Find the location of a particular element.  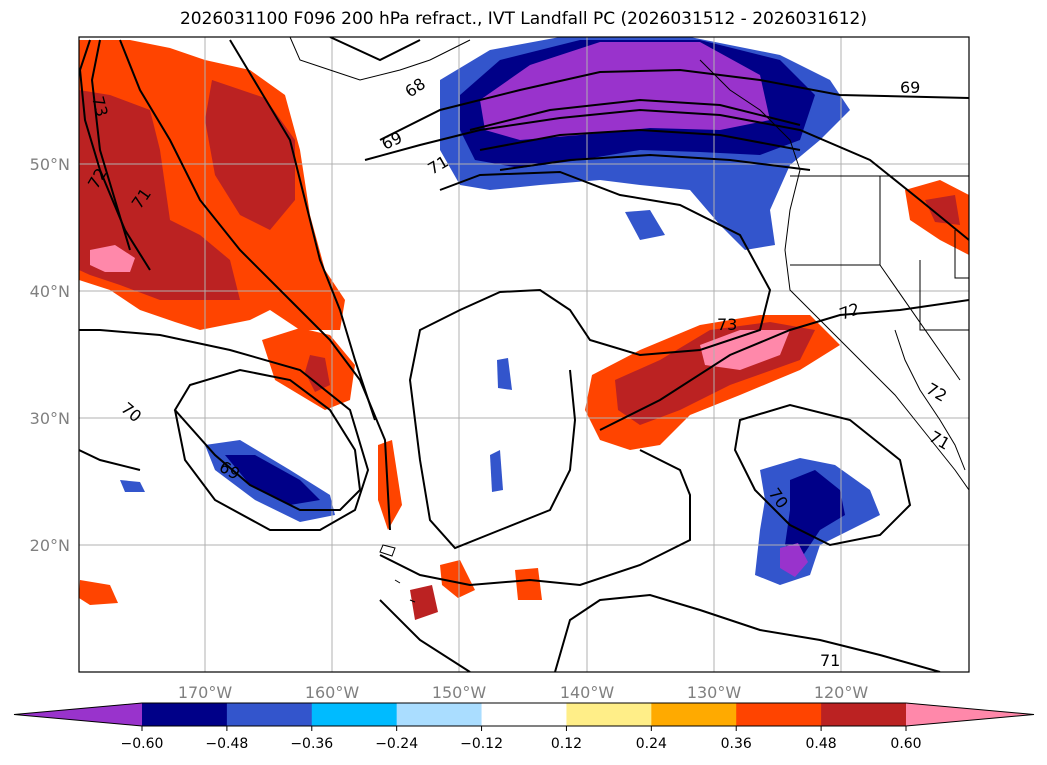

colorbar-tick-label: 0.24 is located at coordinates (651, 744).